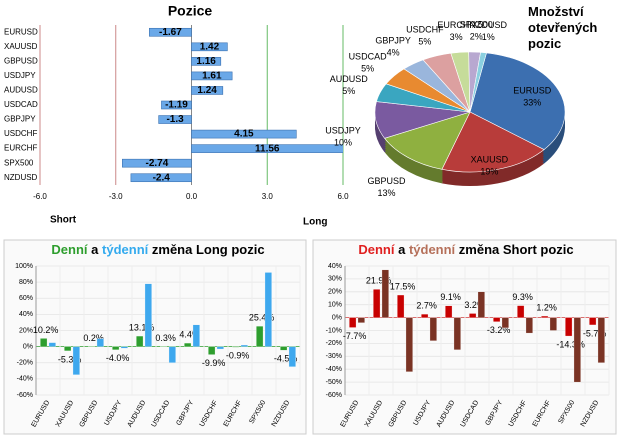 This screenshot has height=437, width=620. I want to click on chart-title: Pozice, so click(190, 11).